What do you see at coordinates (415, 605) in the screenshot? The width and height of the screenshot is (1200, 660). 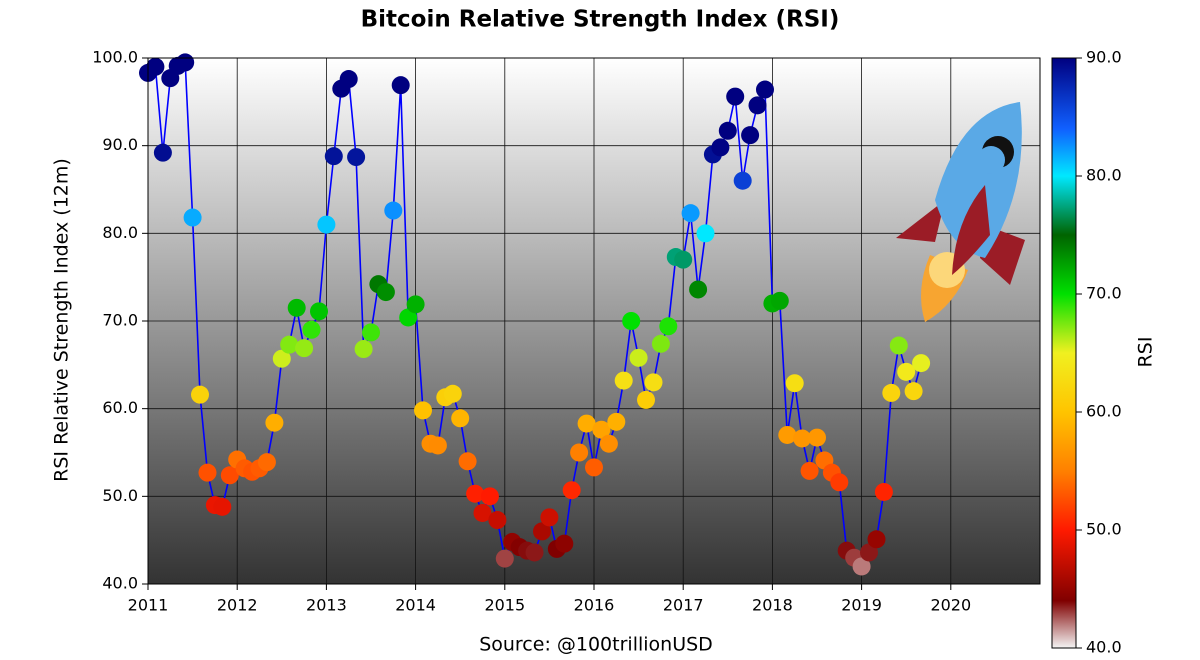 I see `x-tick-label: 2014` at bounding box center [415, 605].